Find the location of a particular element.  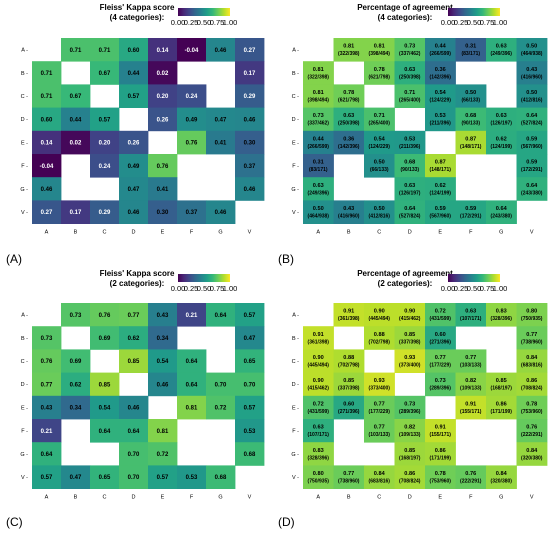

panel-a-cell-value: 0.49 is located at coordinates (192, 120).